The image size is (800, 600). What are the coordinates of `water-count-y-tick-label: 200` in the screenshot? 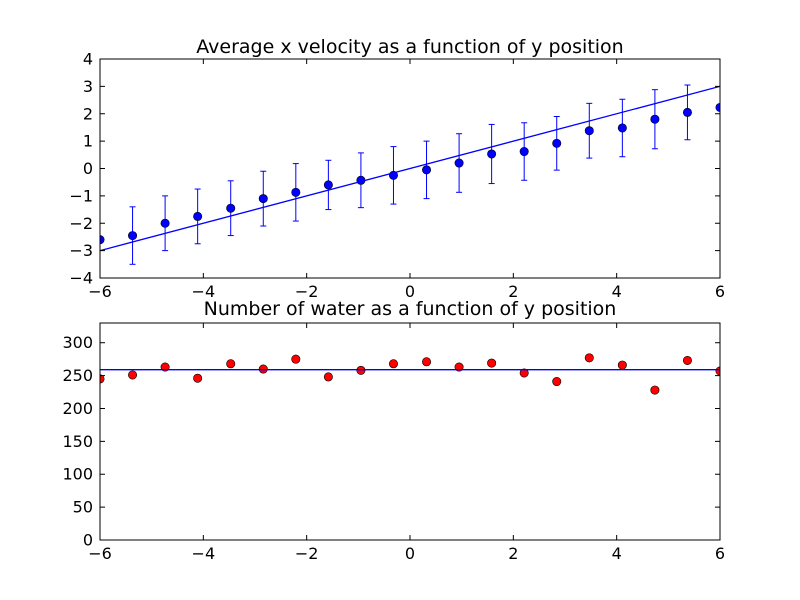 It's located at (77, 408).